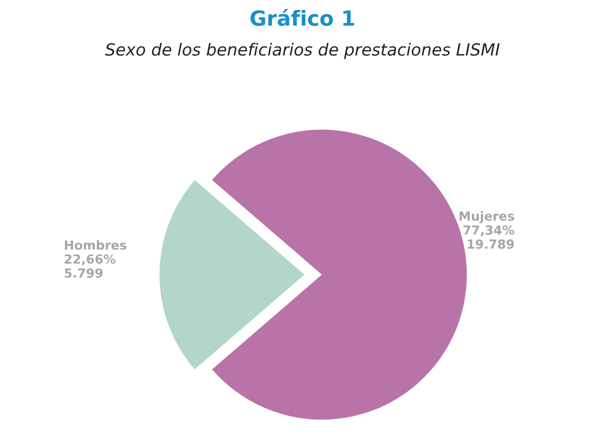 The height and width of the screenshot is (443, 605). What do you see at coordinates (487, 217) in the screenshot?
I see `slice-label: Mujeres` at bounding box center [487, 217].